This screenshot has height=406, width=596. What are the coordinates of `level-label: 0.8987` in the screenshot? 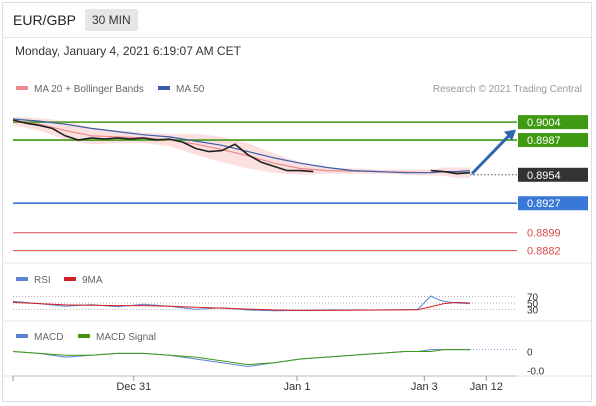 It's located at (544, 141).